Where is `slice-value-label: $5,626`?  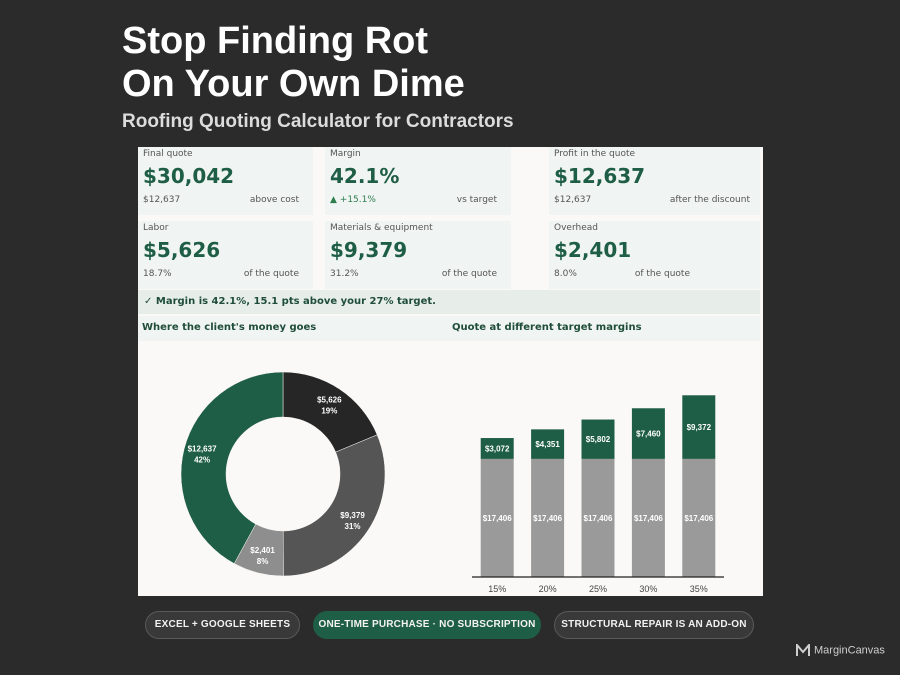
slice-value-label: $5,626 is located at coordinates (329, 400).